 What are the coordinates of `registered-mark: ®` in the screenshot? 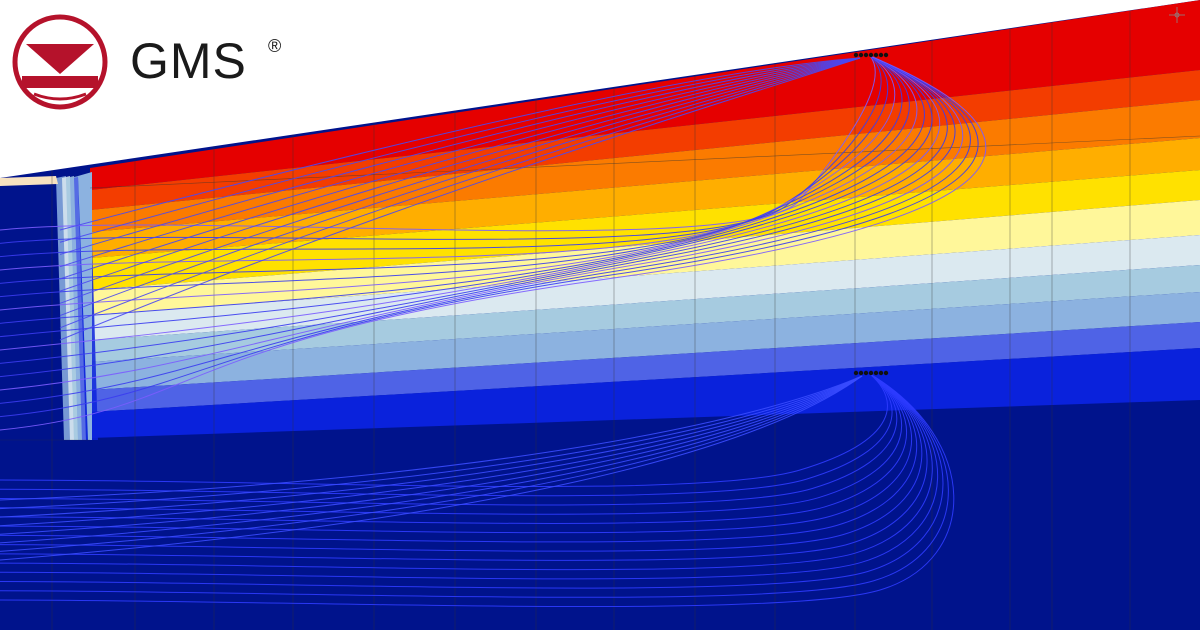 It's located at (275, 46).